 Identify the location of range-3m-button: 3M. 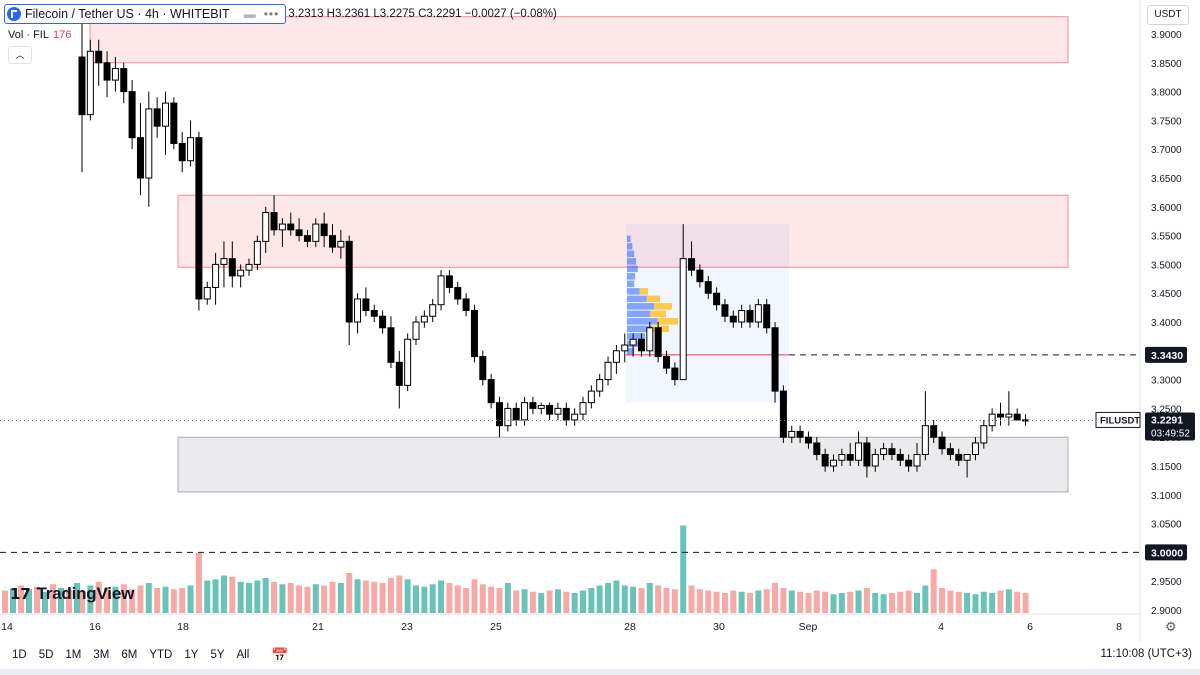
(101, 655).